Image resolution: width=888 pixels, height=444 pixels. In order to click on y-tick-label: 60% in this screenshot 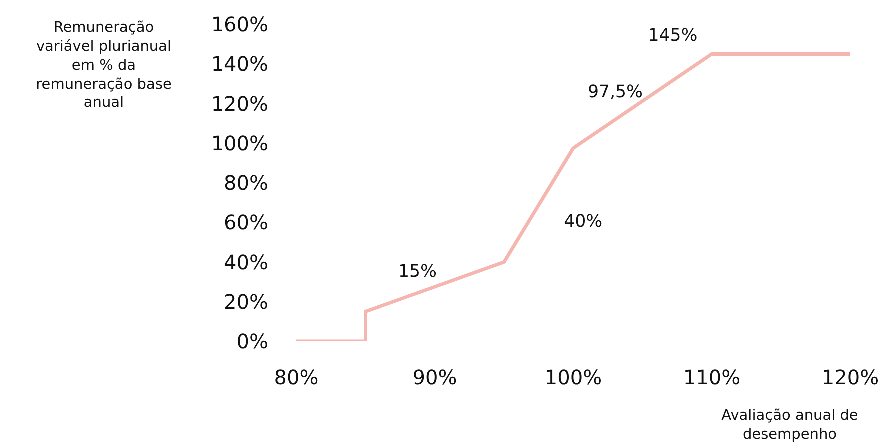, I will do `click(246, 222)`.